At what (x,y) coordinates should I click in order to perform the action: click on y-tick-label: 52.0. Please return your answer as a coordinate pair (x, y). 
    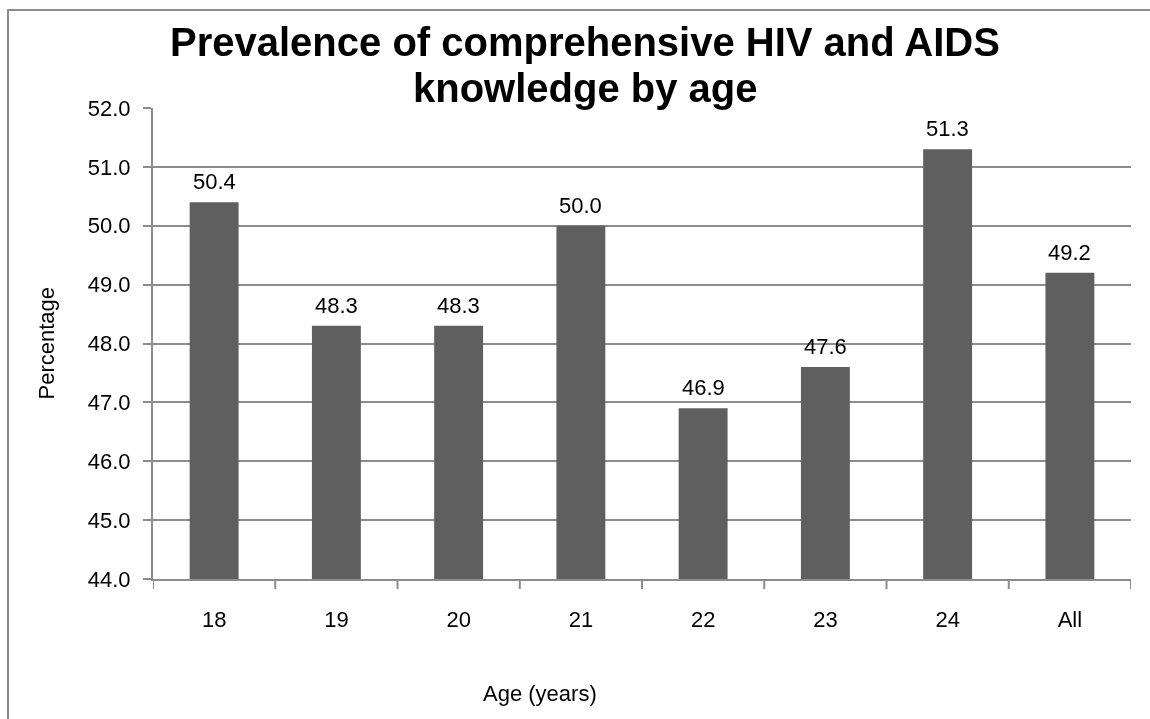
    Looking at the image, I should click on (109, 108).